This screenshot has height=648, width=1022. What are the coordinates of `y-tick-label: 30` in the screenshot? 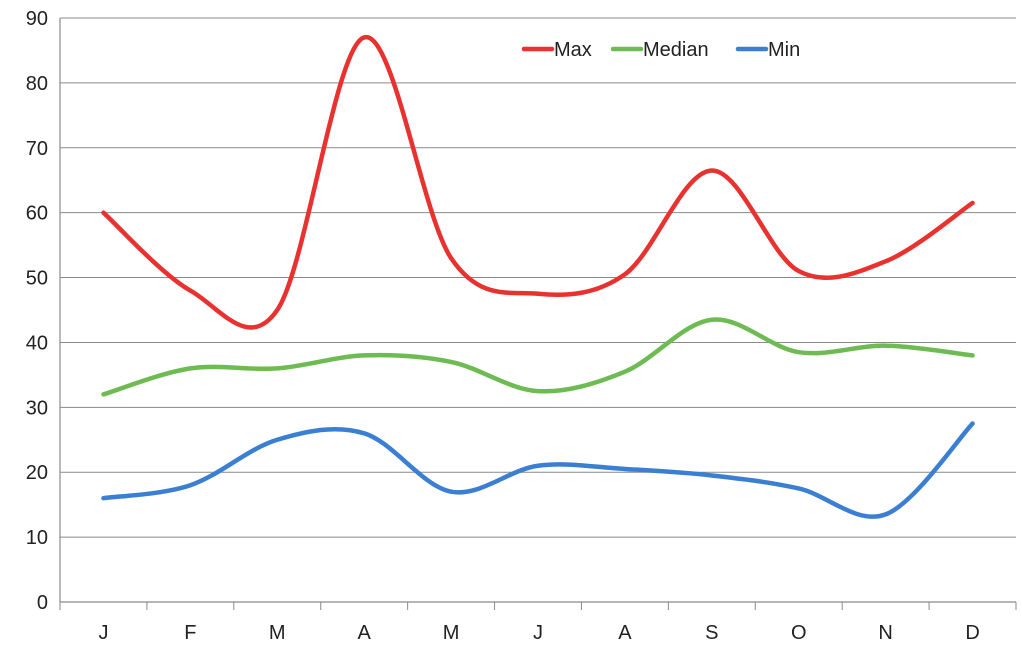 It's located at (37, 408).